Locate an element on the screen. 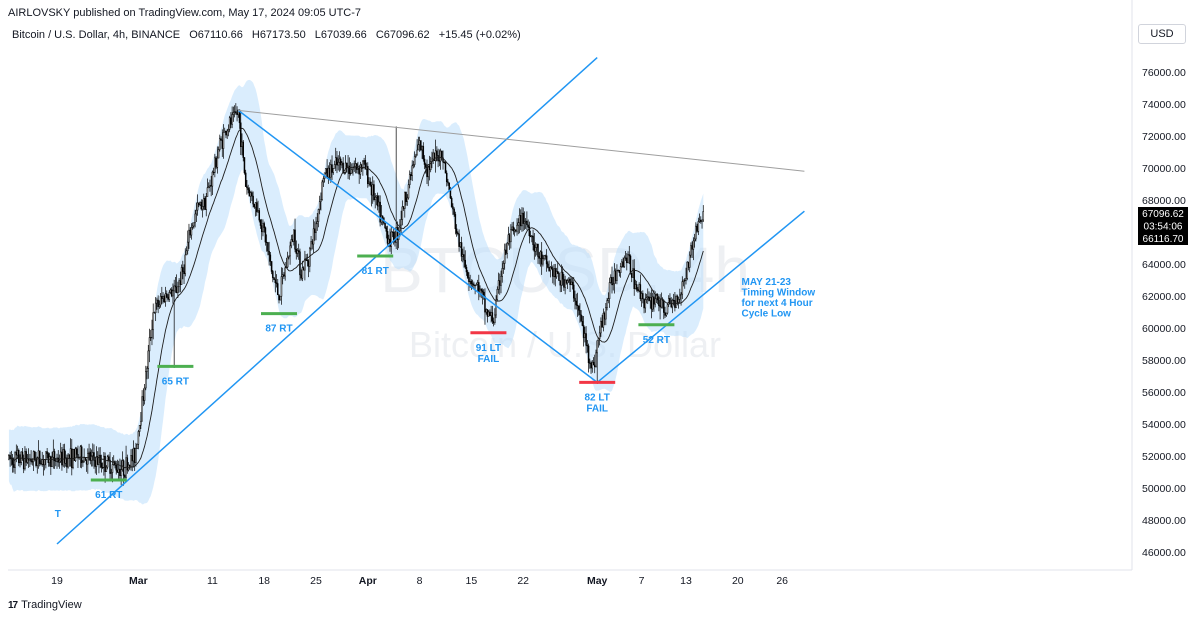  currency-selector: USD is located at coordinates (1162, 34).